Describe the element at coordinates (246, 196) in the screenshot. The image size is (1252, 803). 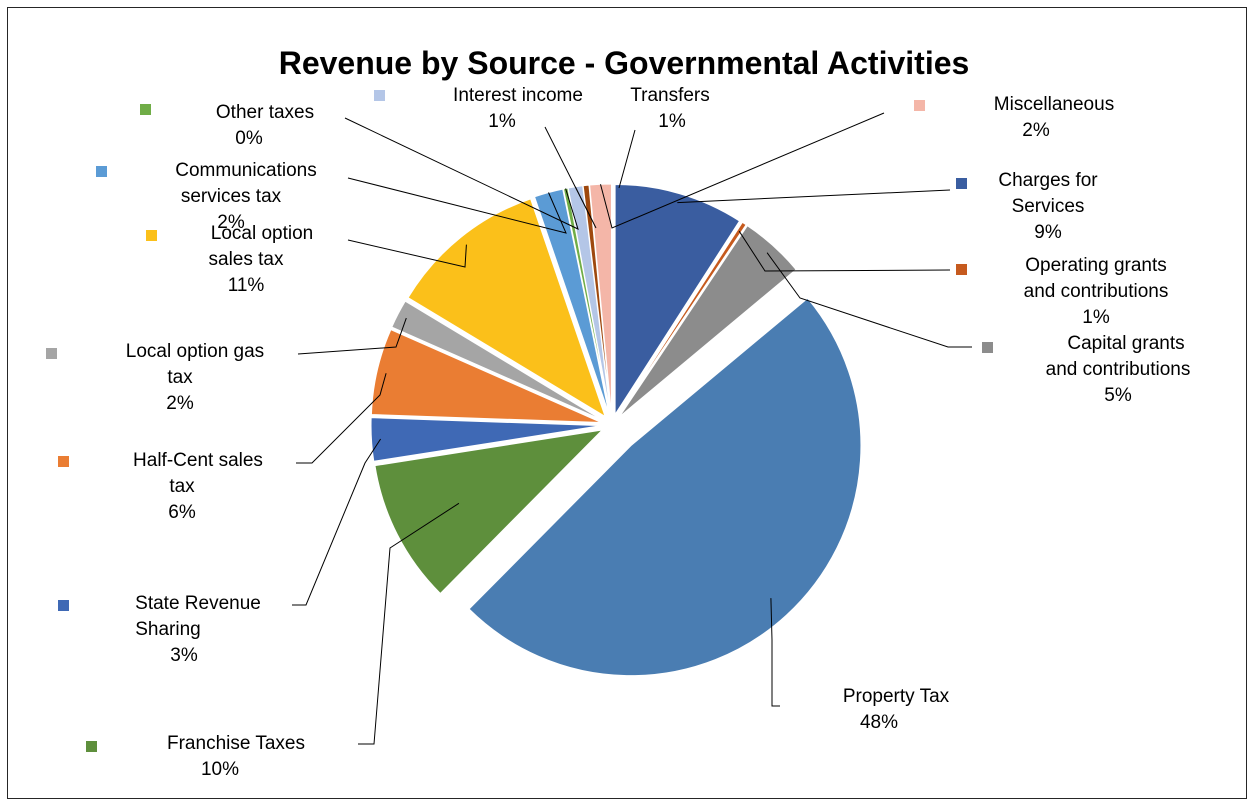
I see `slice-label: Communications services tax 2%` at that location.